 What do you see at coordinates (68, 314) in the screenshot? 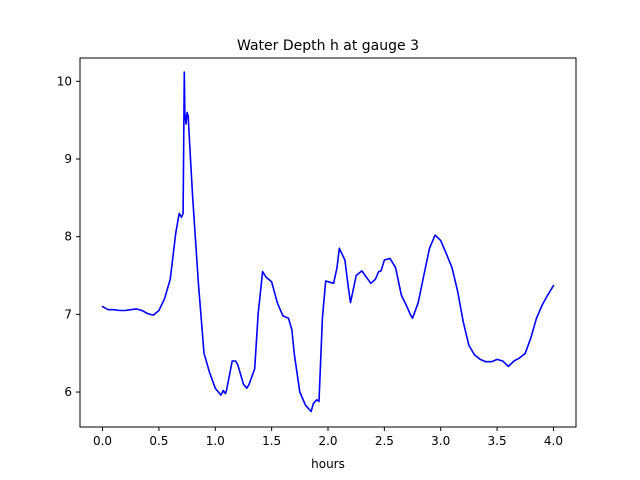
I see `y-tick-label: 7` at bounding box center [68, 314].